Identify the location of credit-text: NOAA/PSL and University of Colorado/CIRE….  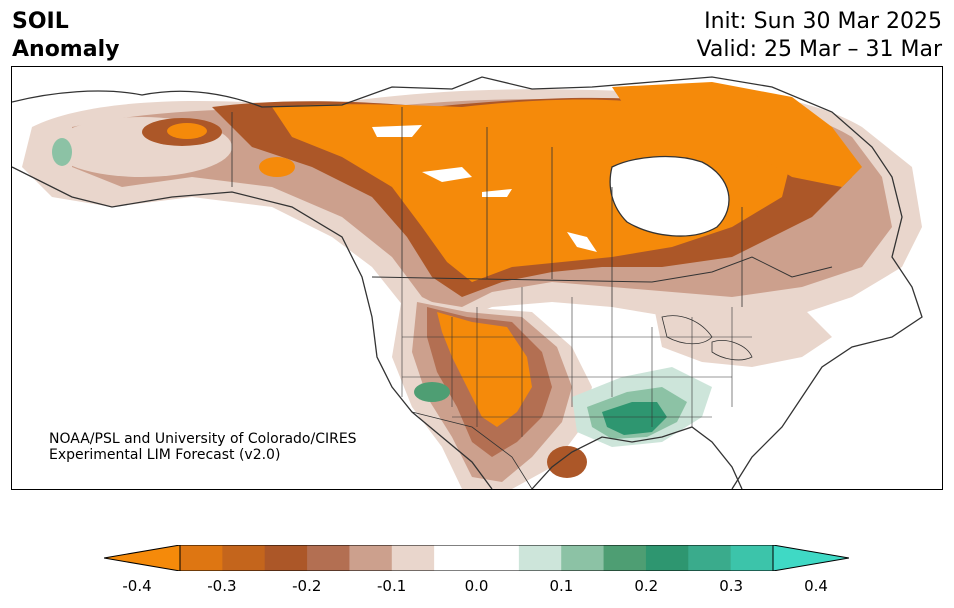
(203, 447).